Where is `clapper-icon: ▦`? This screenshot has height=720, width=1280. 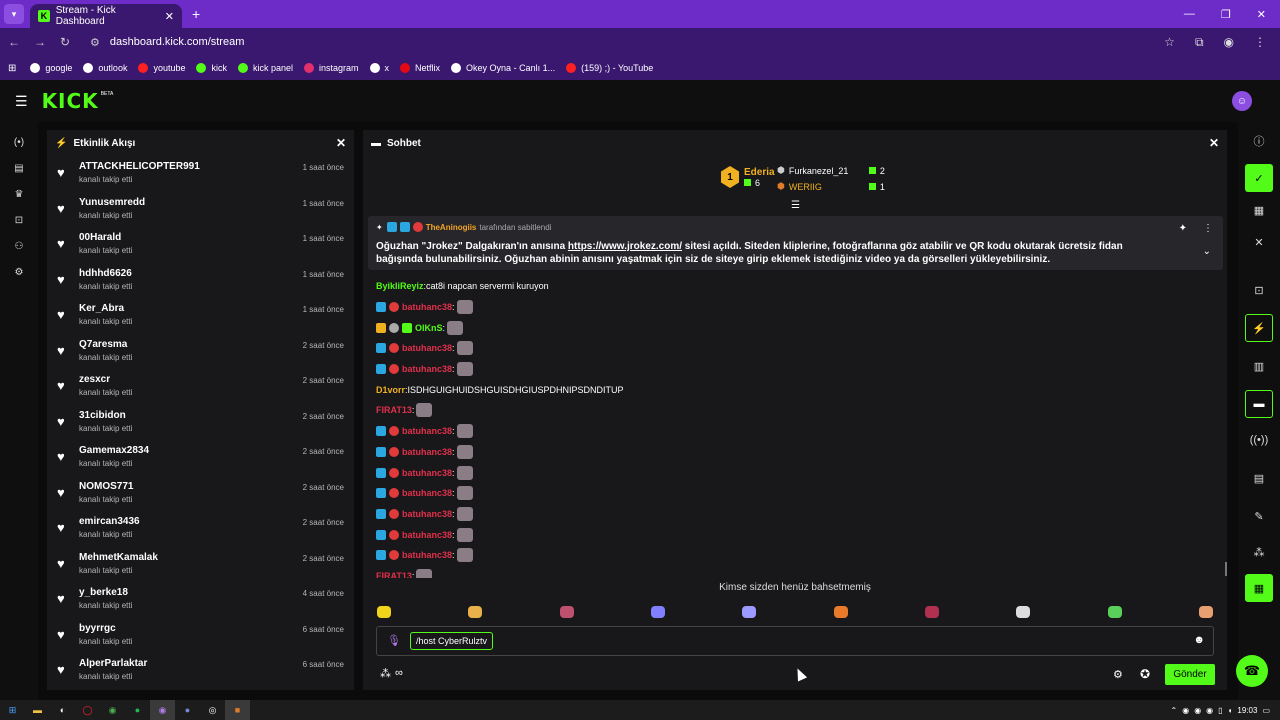 clapper-icon: ▦ is located at coordinates (1259, 588).